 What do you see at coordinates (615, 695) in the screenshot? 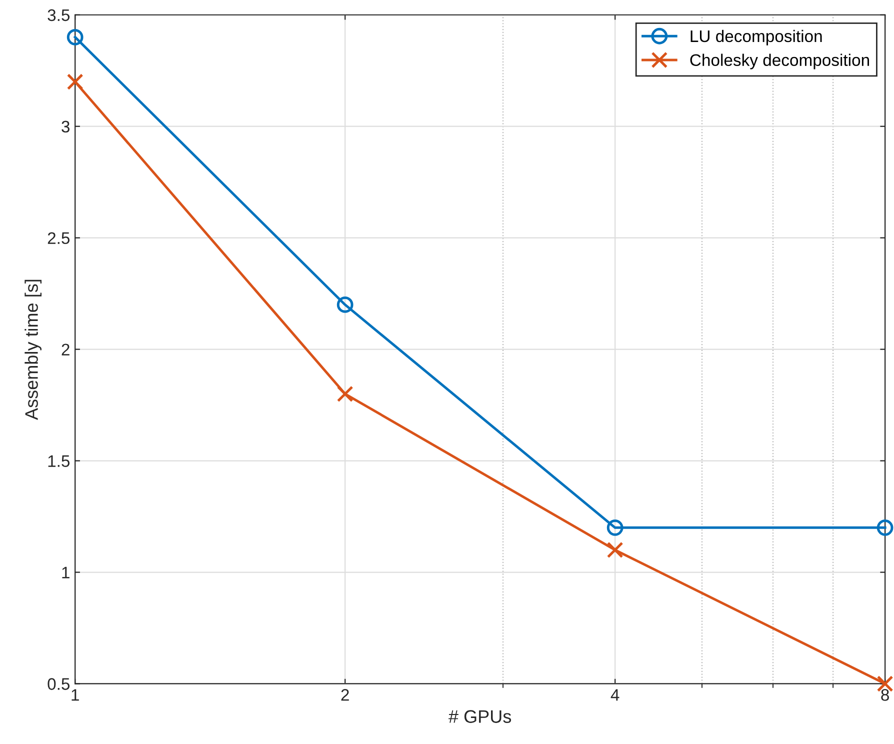
I see `x-tick-label: 4` at bounding box center [615, 695].